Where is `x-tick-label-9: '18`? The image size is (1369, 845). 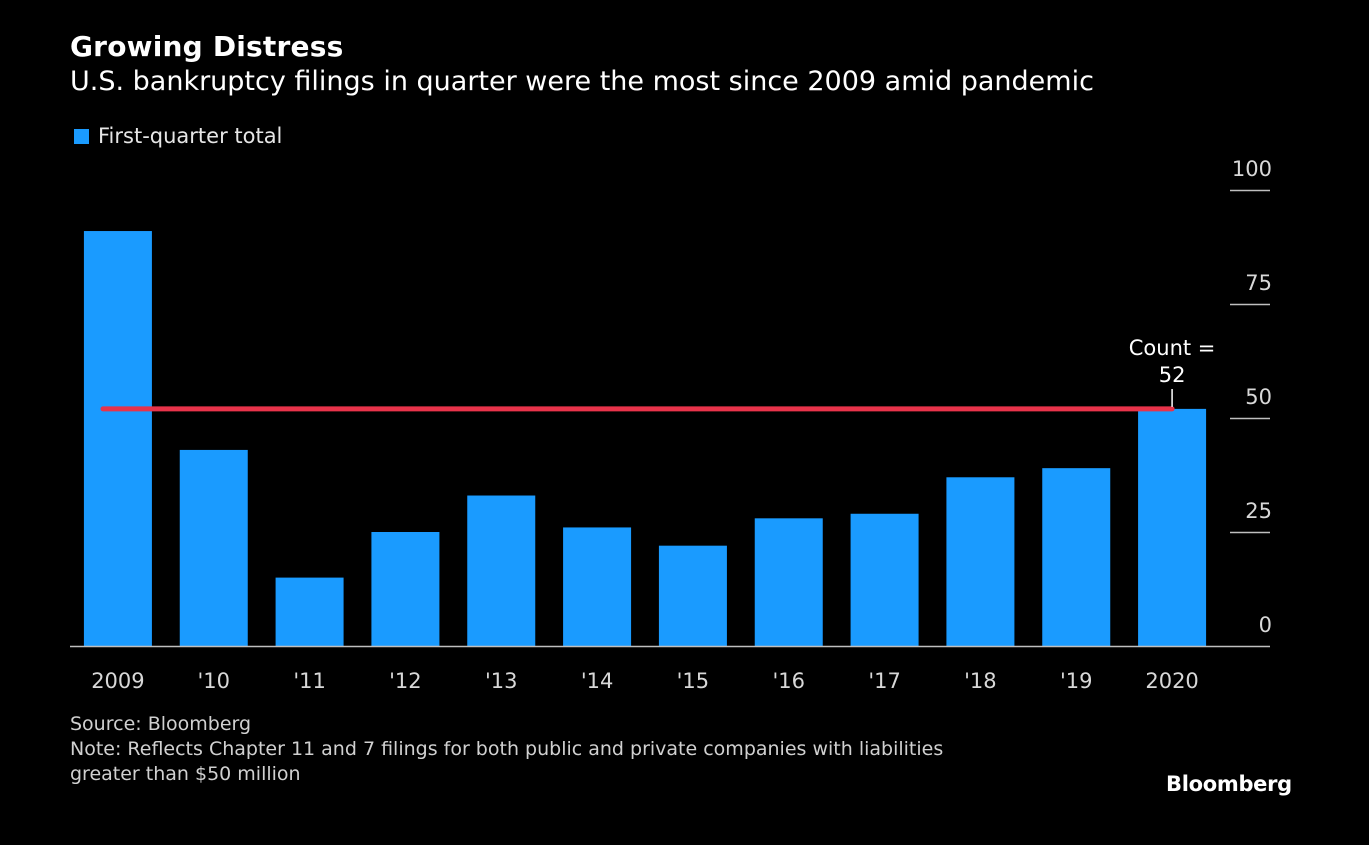
x-tick-label-9: '18 is located at coordinates (980, 681).